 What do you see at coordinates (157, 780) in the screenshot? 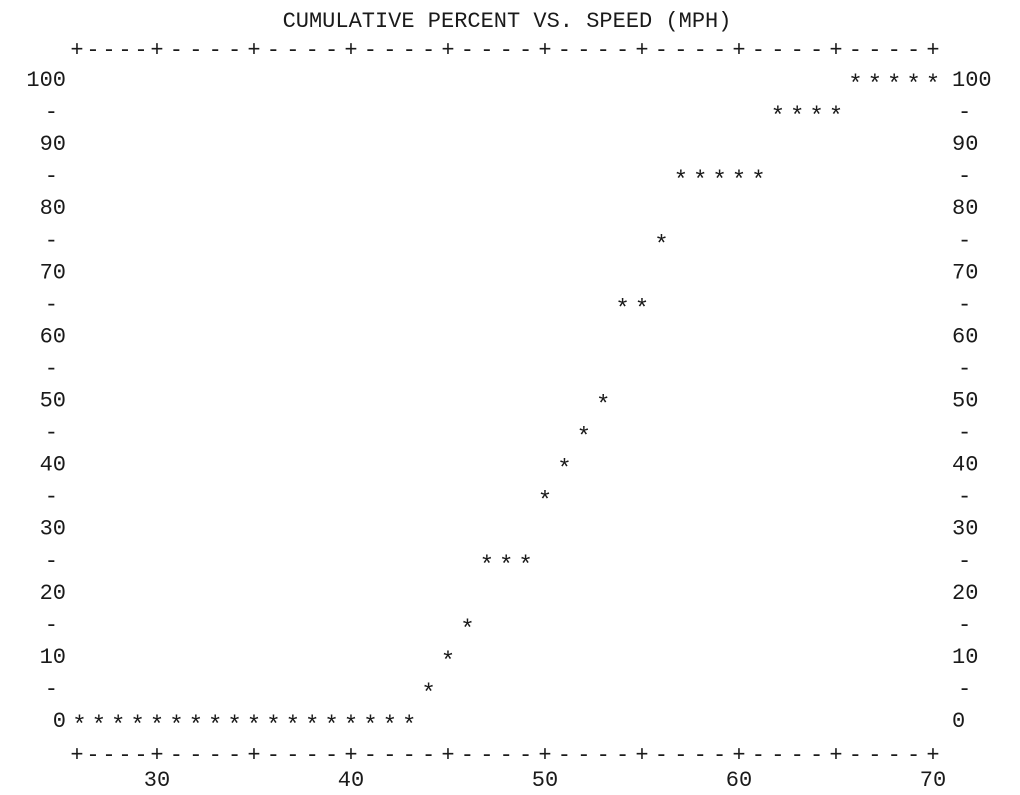
I see `x-tick-label: 30` at bounding box center [157, 780].